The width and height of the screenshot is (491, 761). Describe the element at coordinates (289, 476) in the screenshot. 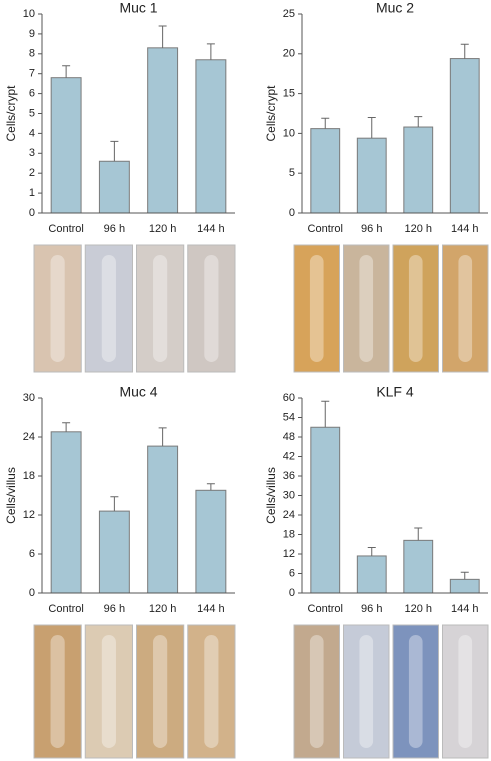

I see `y-tick-label: 36` at that location.